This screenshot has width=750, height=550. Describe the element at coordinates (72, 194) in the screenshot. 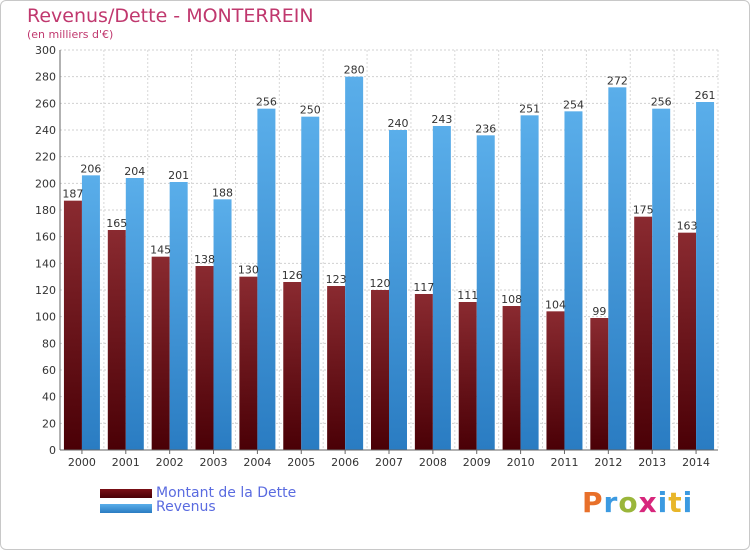

I see `data-label: 187` at that location.